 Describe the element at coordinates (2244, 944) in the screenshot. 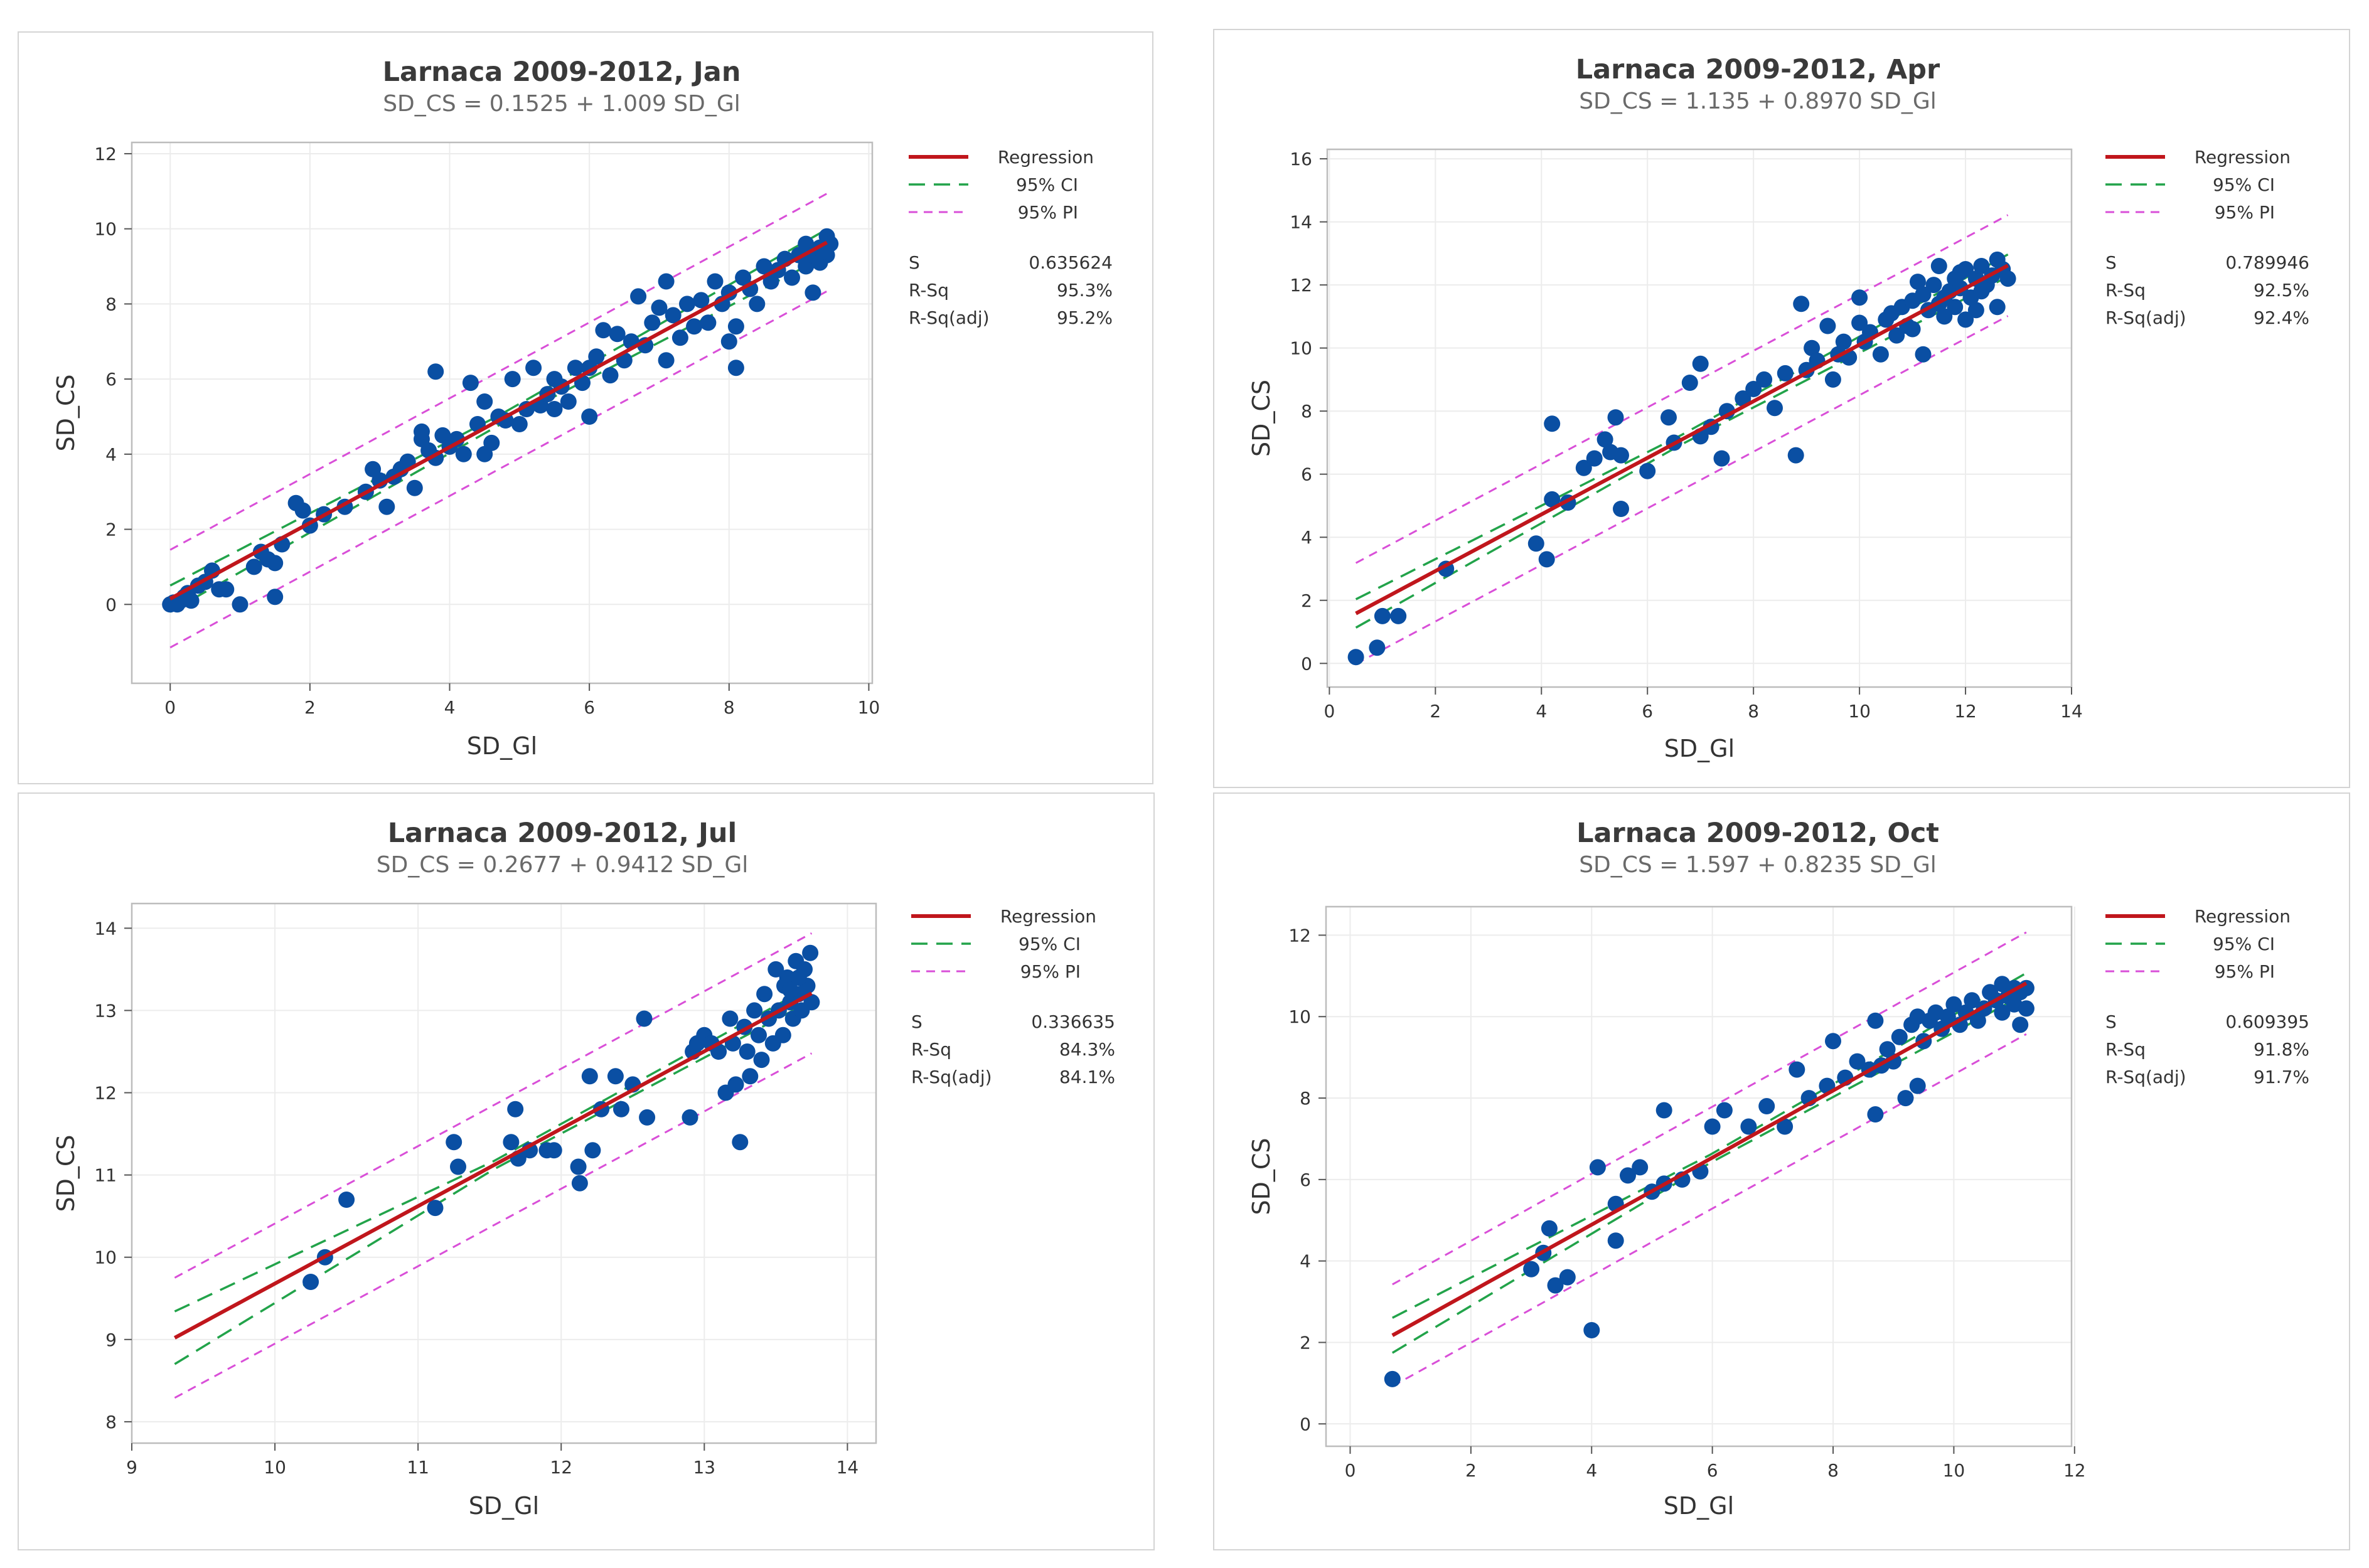

I see `legend-label-ci: 95% CI` at that location.